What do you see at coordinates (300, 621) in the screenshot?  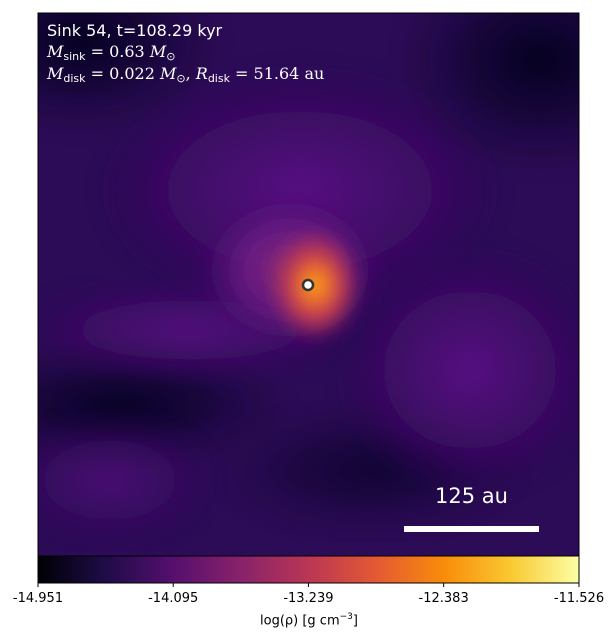 I see `colorbar-label-main: log(ρ) [g cm` at bounding box center [300, 621].